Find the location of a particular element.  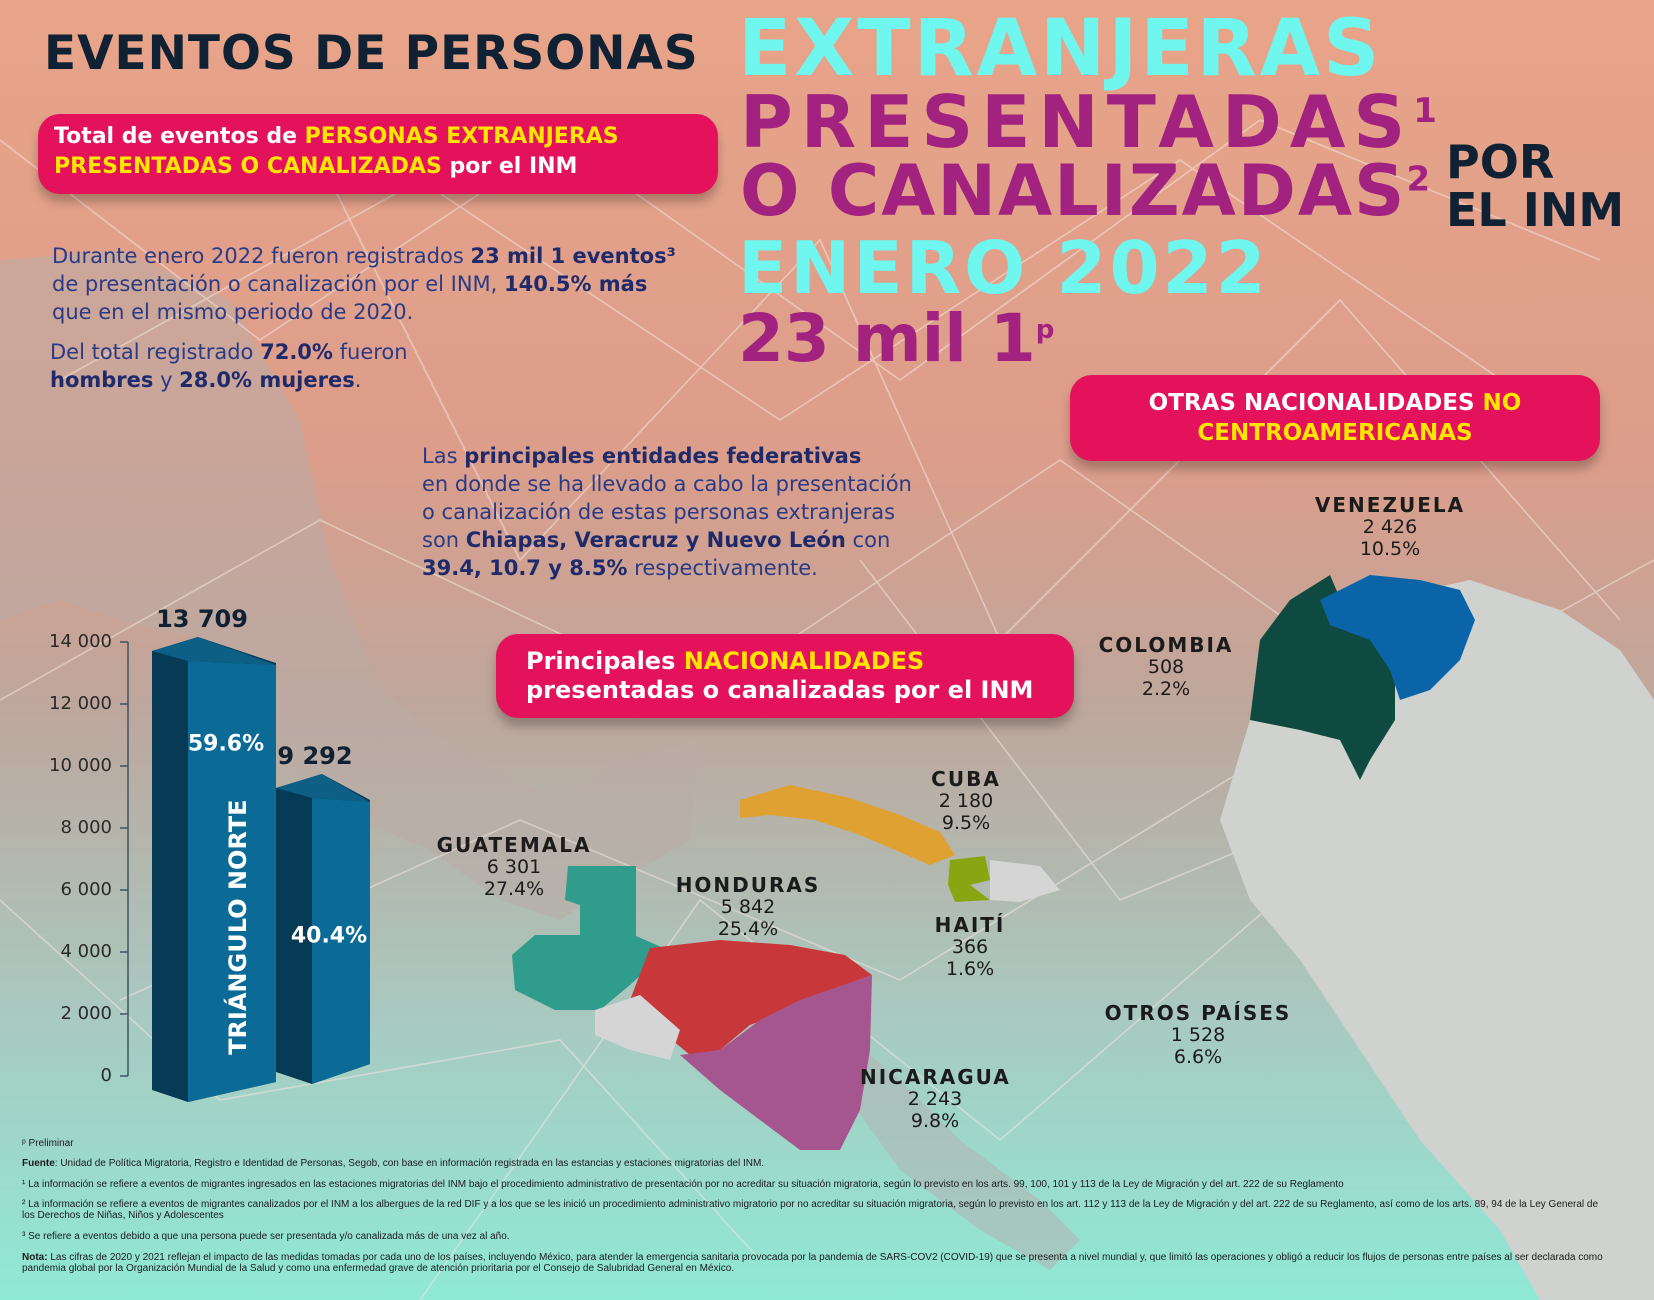

label-colombia: COLOMBIA 508 2.2% is located at coordinates (1166, 667).